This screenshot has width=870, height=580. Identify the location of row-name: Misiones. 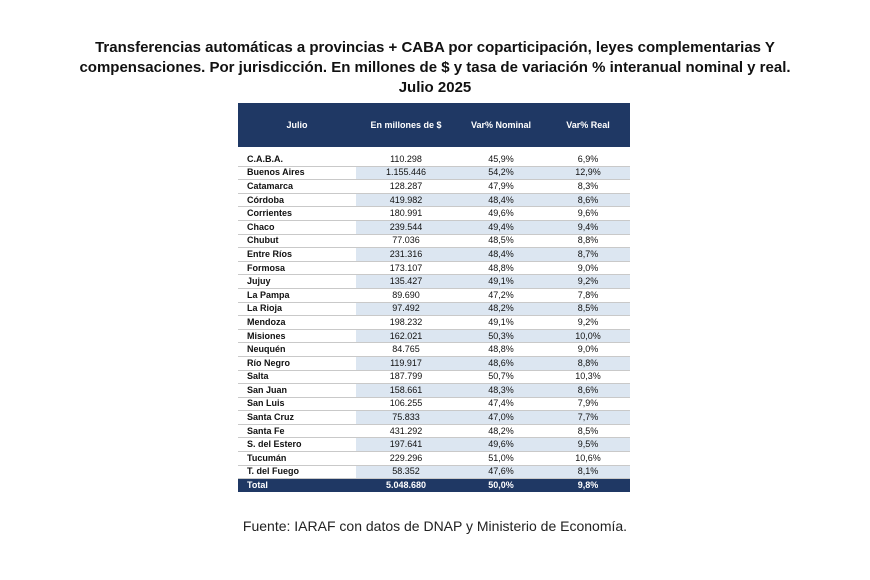
(297, 336).